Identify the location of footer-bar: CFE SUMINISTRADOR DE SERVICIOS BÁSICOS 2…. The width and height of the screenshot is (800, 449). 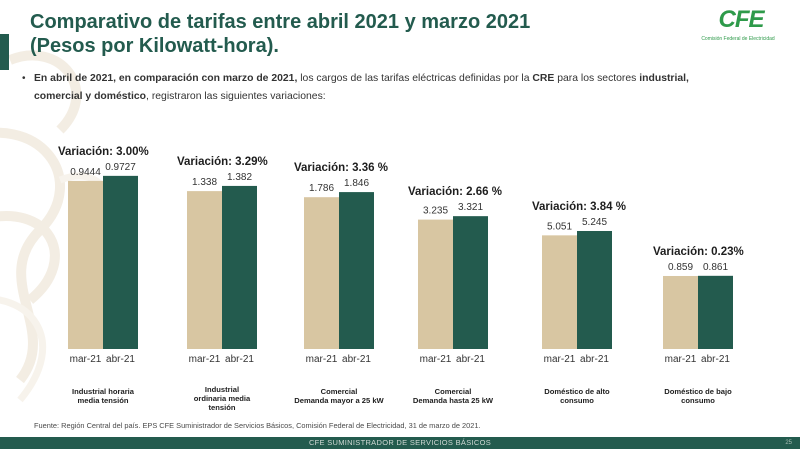
(400, 443).